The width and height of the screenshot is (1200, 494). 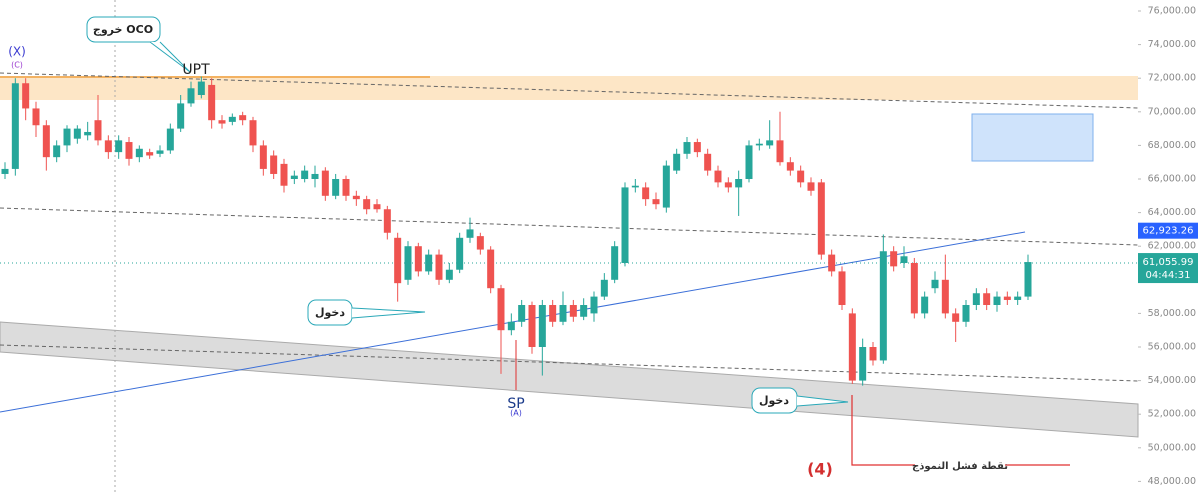 What do you see at coordinates (1172, 246) in the screenshot?
I see `y-tick-label: 62,000.00` at bounding box center [1172, 246].